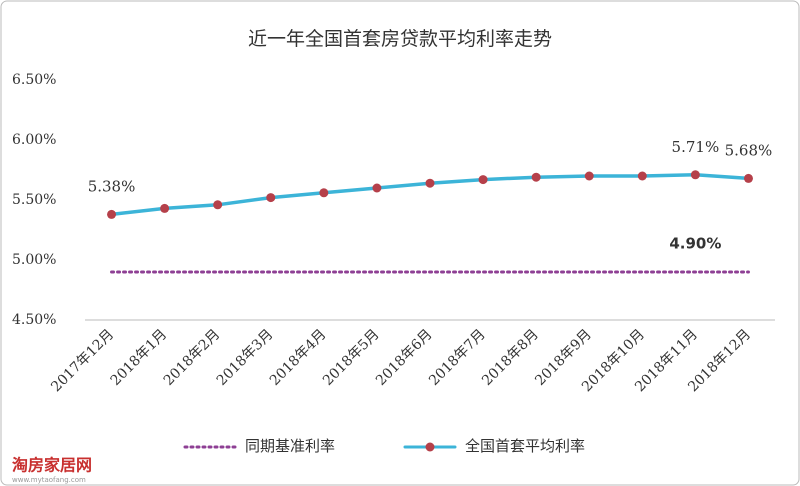  Describe the element at coordinates (34, 140) in the screenshot. I see `y-tick-label: 6.00%` at that location.